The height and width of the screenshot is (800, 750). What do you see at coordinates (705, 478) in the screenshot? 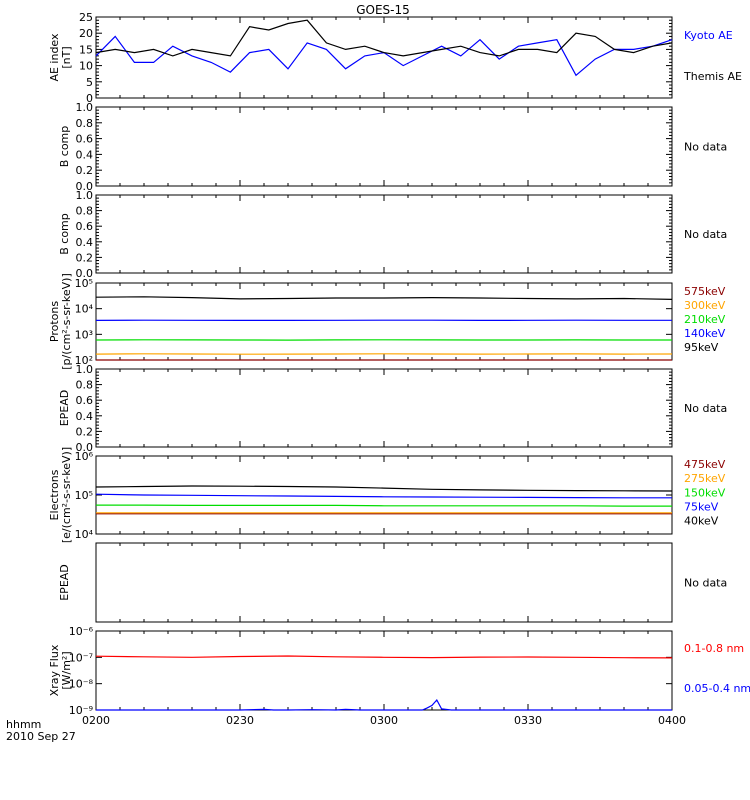
I see `legend-entry: 275keV` at bounding box center [705, 478].